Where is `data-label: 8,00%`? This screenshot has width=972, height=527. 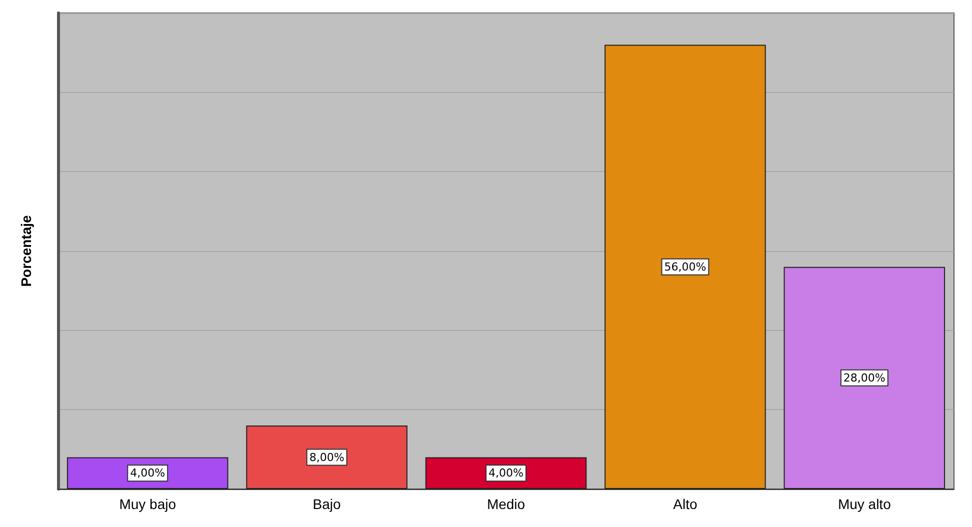 data-label: 8,00% is located at coordinates (326, 457).